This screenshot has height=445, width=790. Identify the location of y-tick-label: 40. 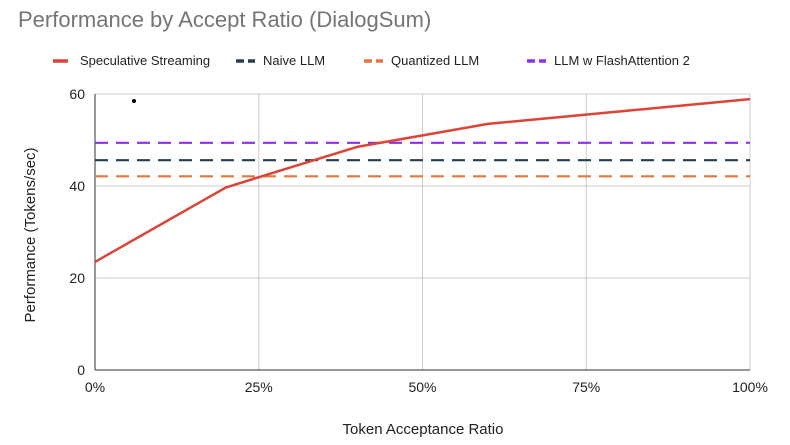
(77, 186).